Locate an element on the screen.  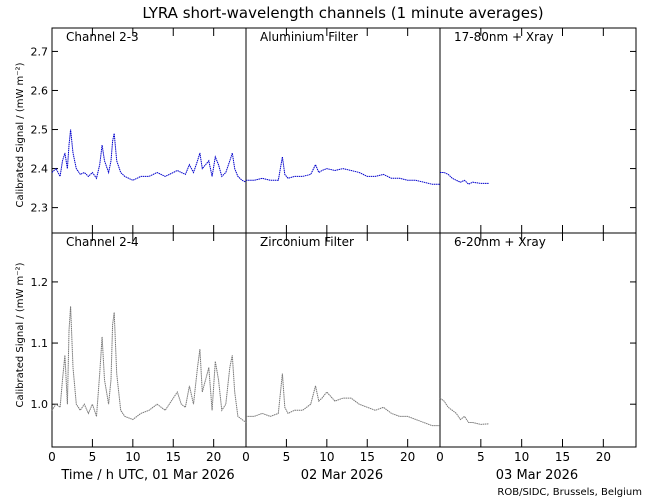
bottom-ytick-label: 1.0 is located at coordinates (40, 404).